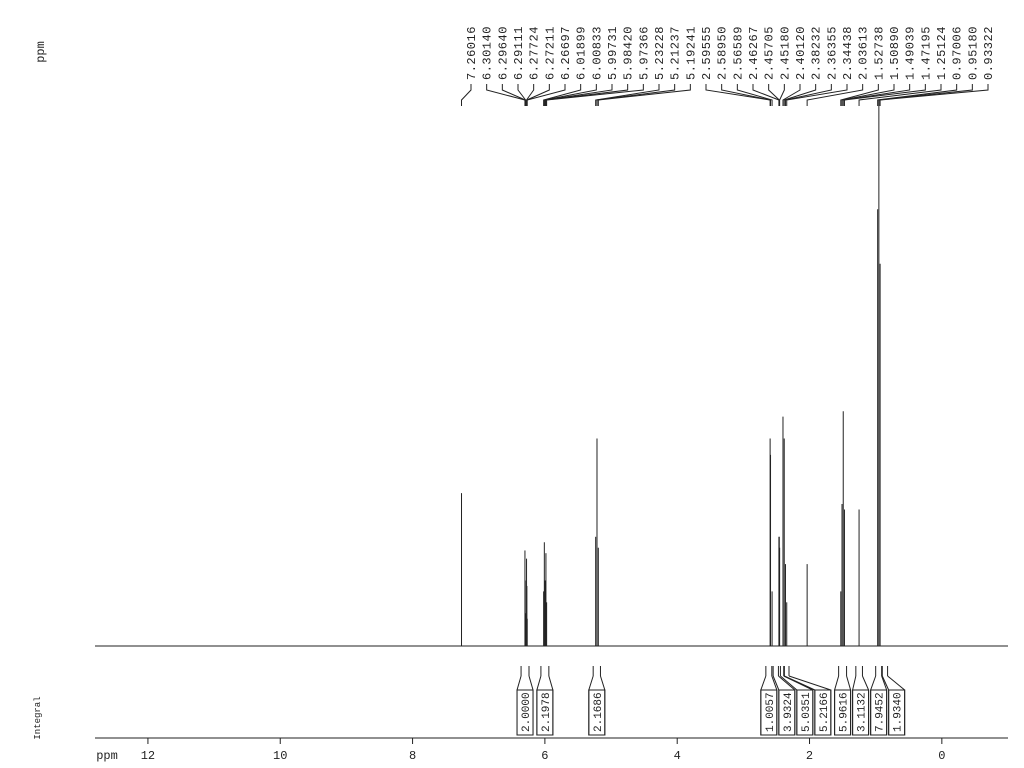 This screenshot has height=768, width=1024. What do you see at coordinates (911, 53) in the screenshot?
I see `peak-label: 1.49039` at bounding box center [911, 53].